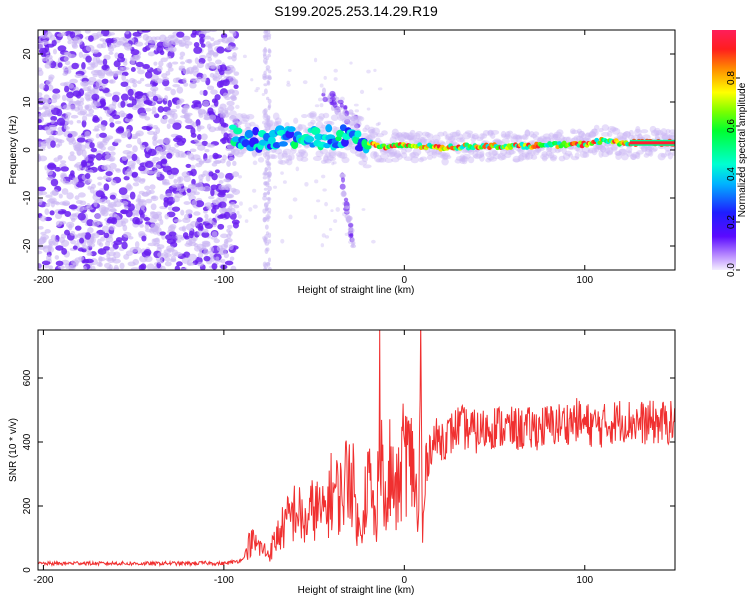  What do you see at coordinates (356, 590) in the screenshot?
I see `snr-xlabel: Height of straight line (km)` at bounding box center [356, 590].